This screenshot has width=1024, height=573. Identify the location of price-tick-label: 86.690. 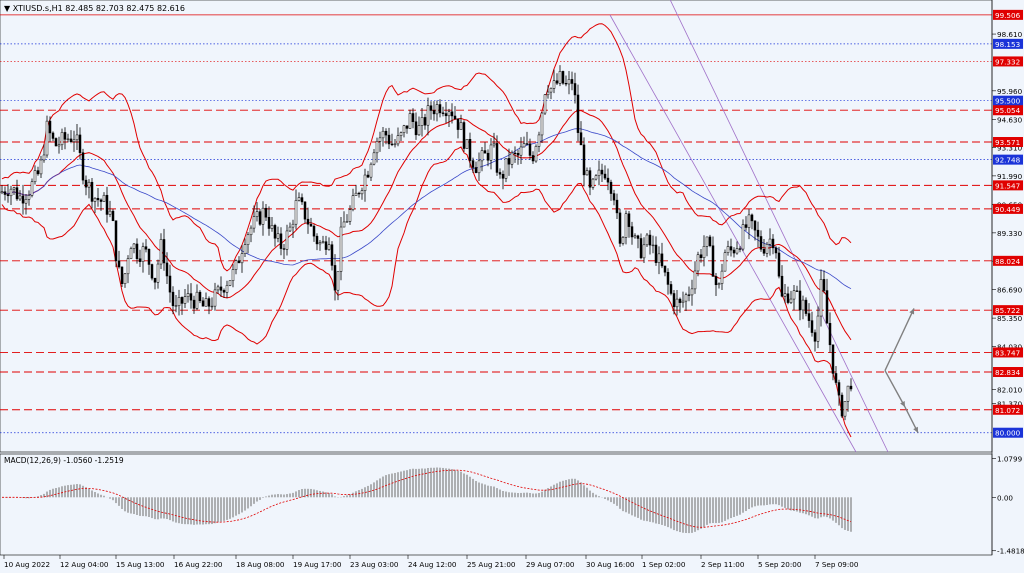
(1010, 289).